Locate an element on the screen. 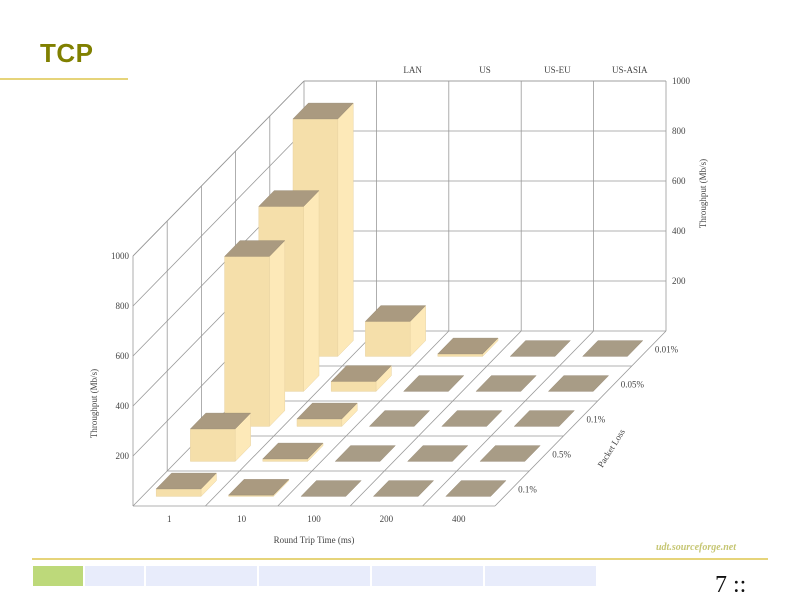  slide-title: TCP is located at coordinates (67, 53).